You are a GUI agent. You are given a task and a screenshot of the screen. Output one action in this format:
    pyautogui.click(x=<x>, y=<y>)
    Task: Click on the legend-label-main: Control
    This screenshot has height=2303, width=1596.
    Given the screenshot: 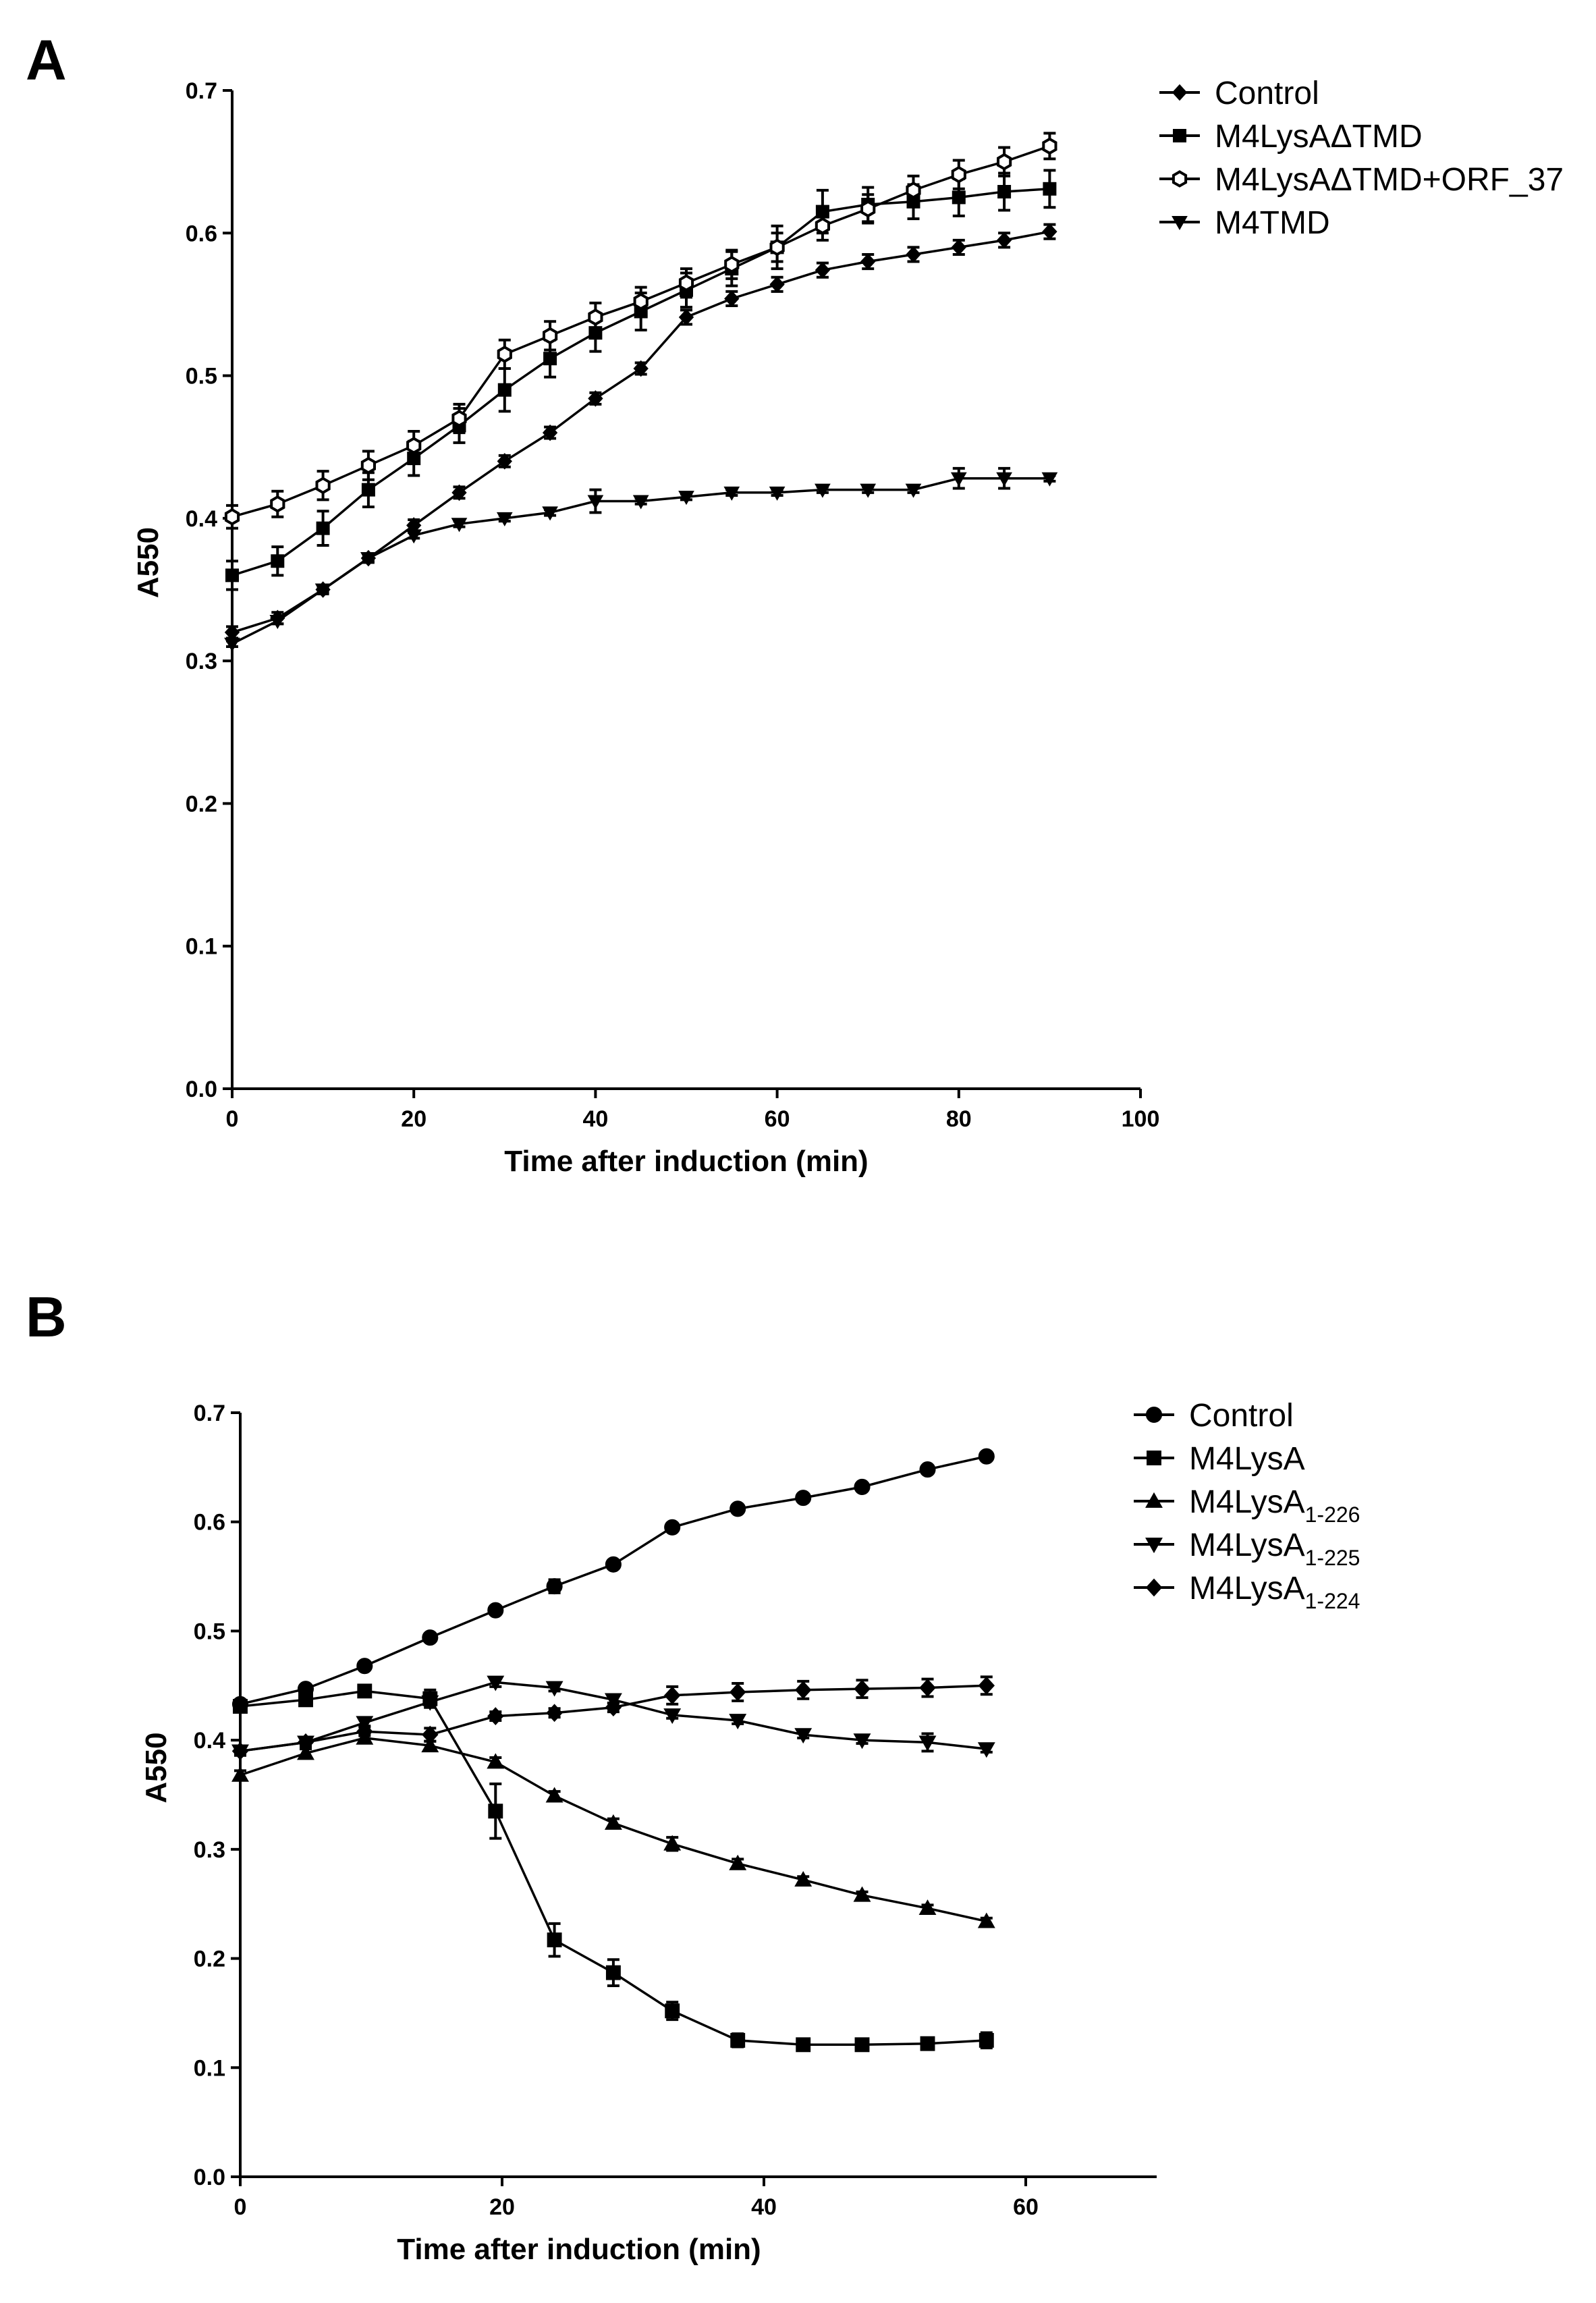 What is the action you would take?
    pyautogui.click(x=1267, y=93)
    